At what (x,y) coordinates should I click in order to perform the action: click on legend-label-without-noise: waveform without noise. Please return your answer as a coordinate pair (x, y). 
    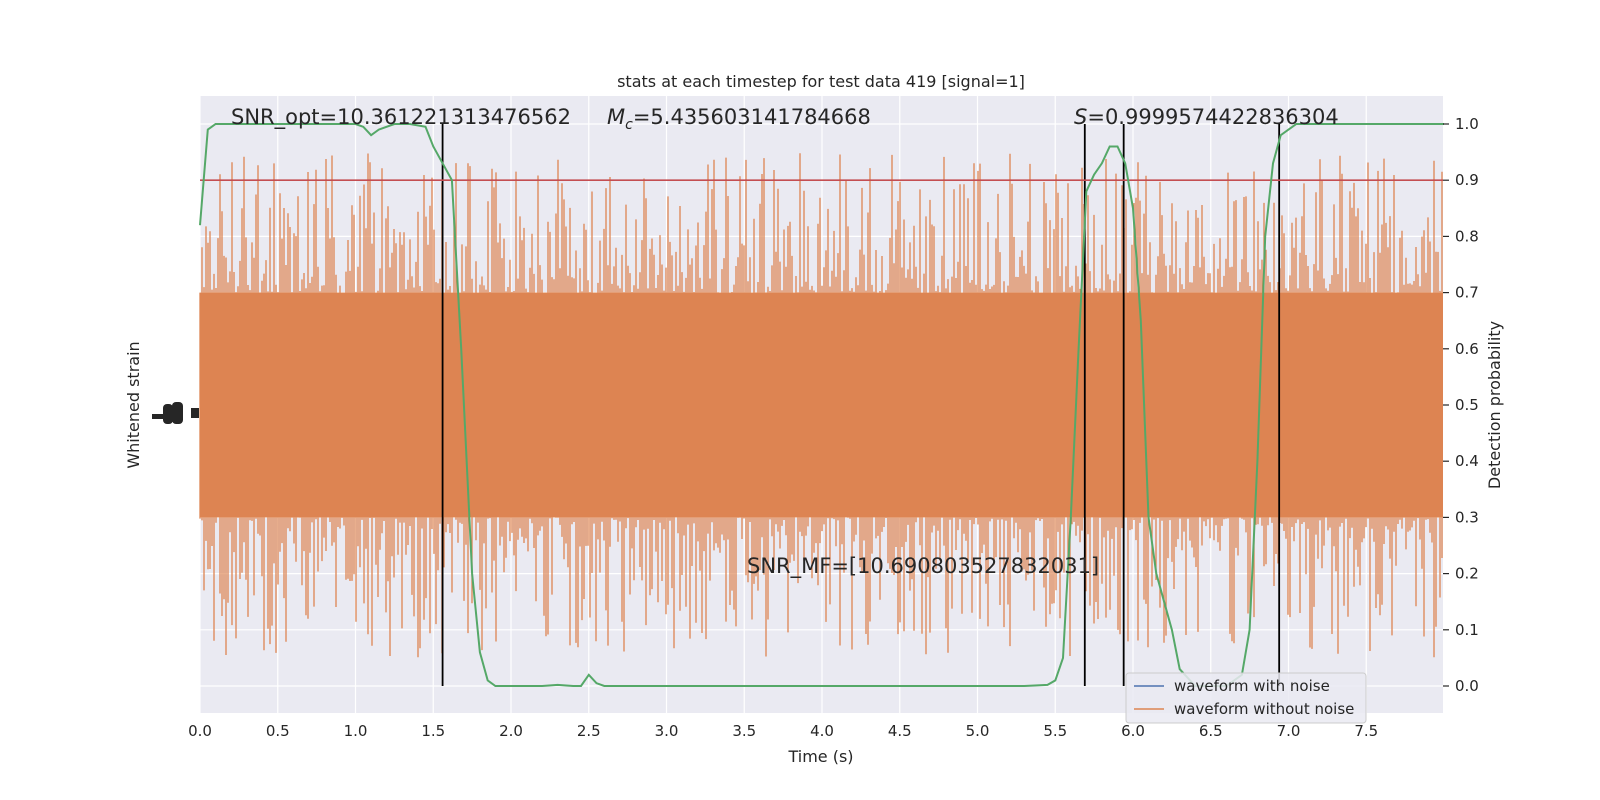
    Looking at the image, I should click on (1264, 709).